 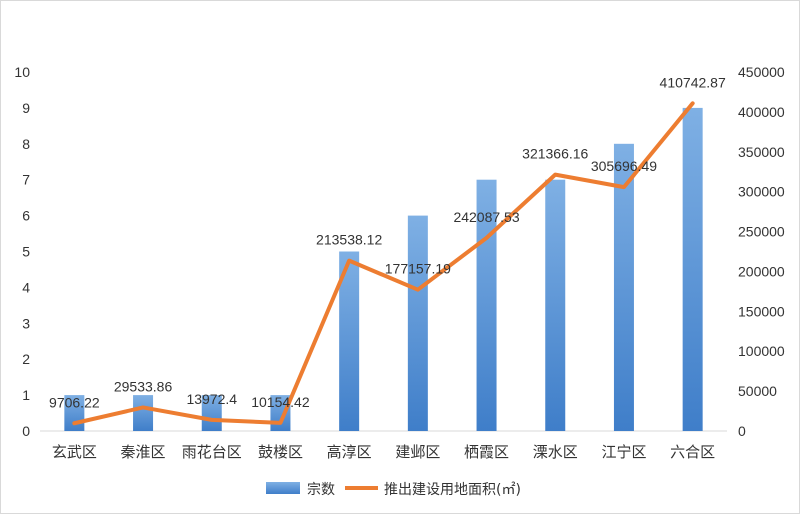 What do you see at coordinates (555, 452) in the screenshot?
I see `category-label: 溧水区` at bounding box center [555, 452].